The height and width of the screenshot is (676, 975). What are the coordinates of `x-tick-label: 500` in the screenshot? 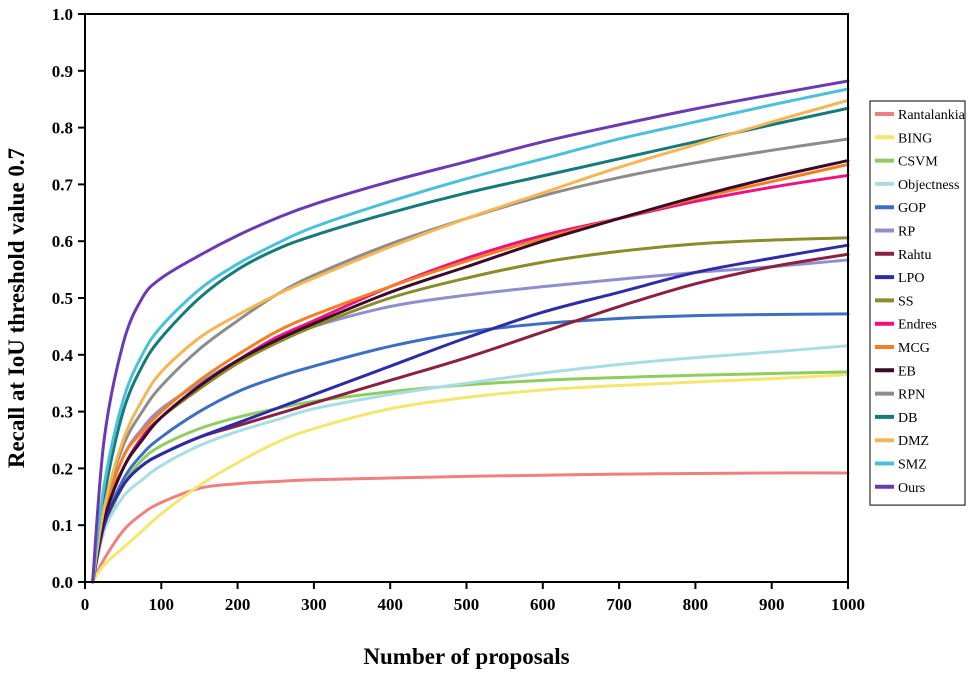 It's located at (467, 604).